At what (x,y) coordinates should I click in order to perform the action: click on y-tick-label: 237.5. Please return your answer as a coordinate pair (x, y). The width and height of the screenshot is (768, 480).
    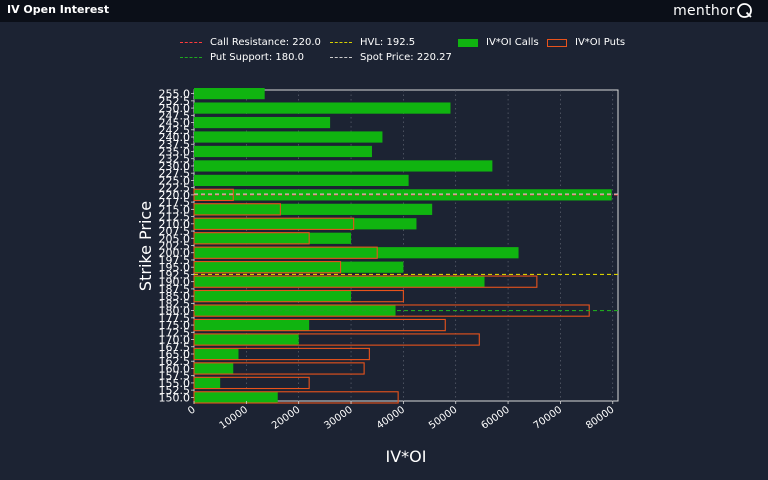
    Looking at the image, I should click on (175, 144).